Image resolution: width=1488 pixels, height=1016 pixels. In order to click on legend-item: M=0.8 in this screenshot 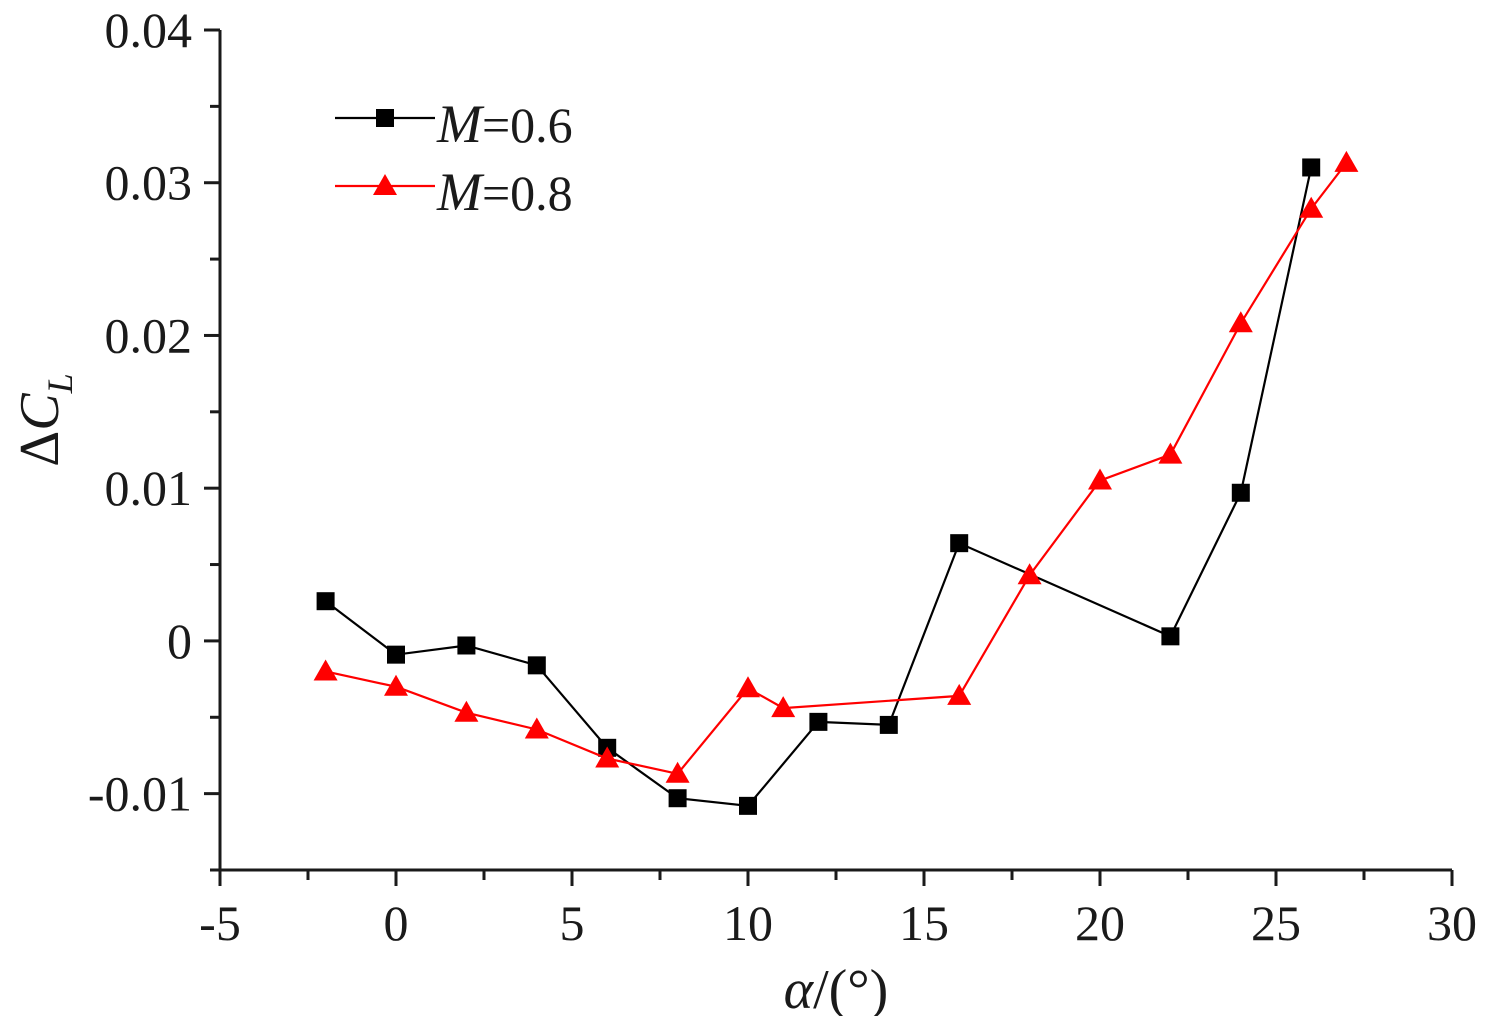, I will do `click(454, 192)`.